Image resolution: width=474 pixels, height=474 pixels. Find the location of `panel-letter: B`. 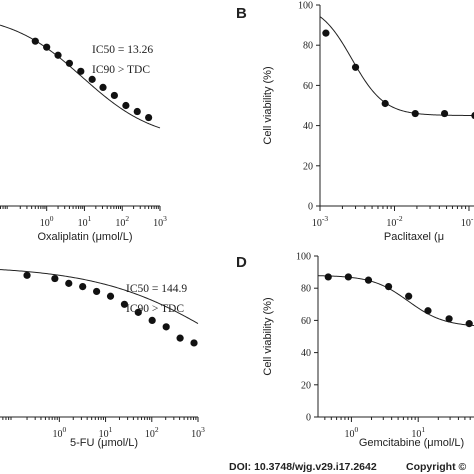

panel-letter: B is located at coordinates (241, 13).